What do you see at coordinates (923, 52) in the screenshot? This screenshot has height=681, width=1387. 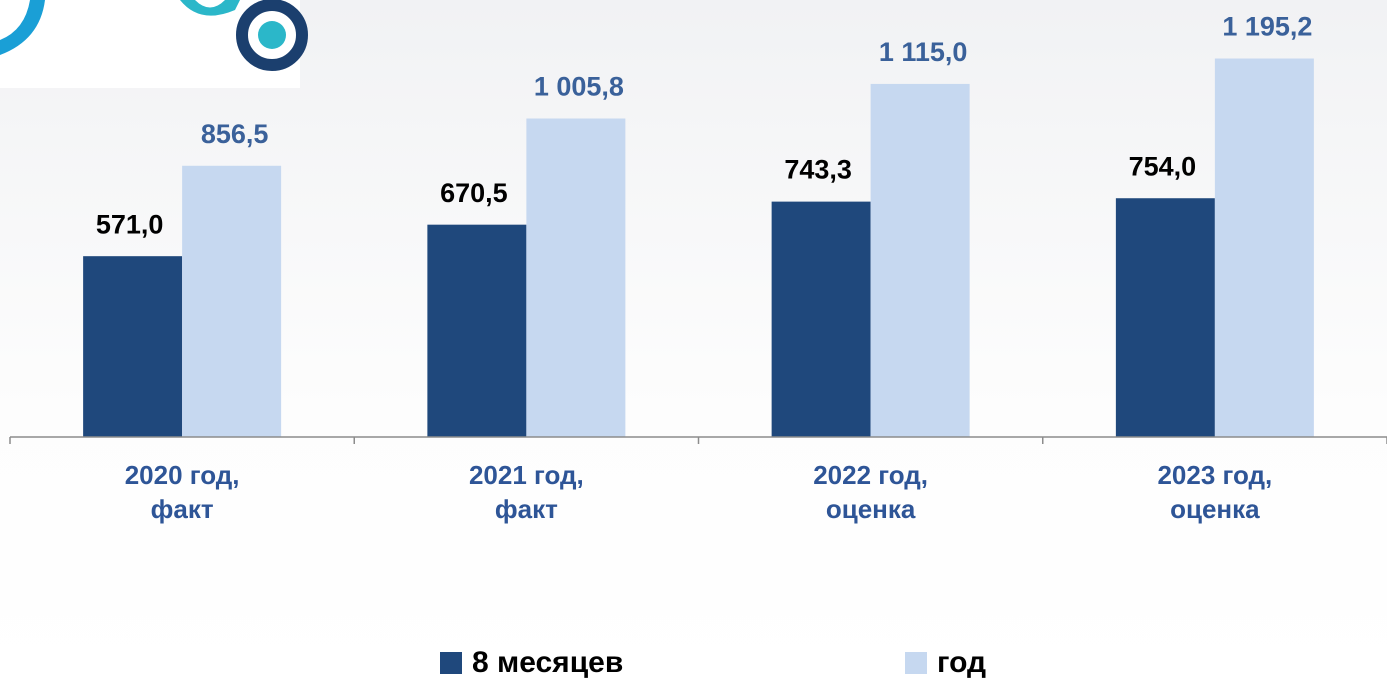 I see `value-label: 1 115,0` at bounding box center [923, 52].